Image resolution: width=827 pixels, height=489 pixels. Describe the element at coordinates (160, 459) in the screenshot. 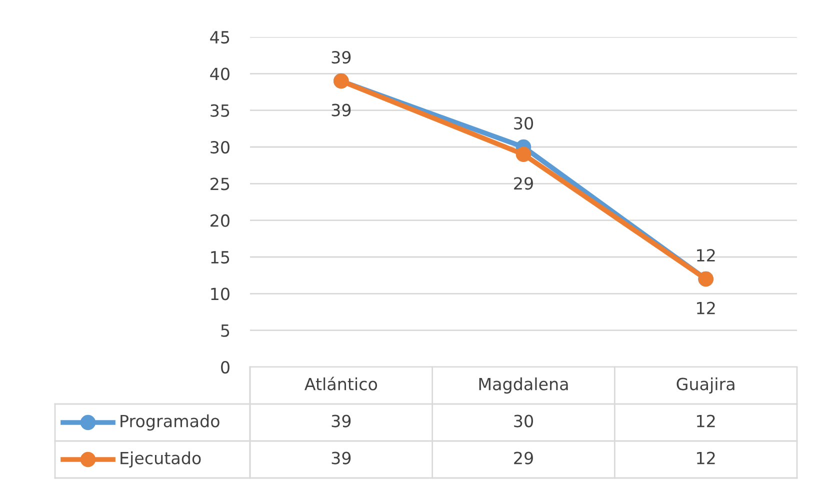

I see `legend-label: Ejecutado` at that location.